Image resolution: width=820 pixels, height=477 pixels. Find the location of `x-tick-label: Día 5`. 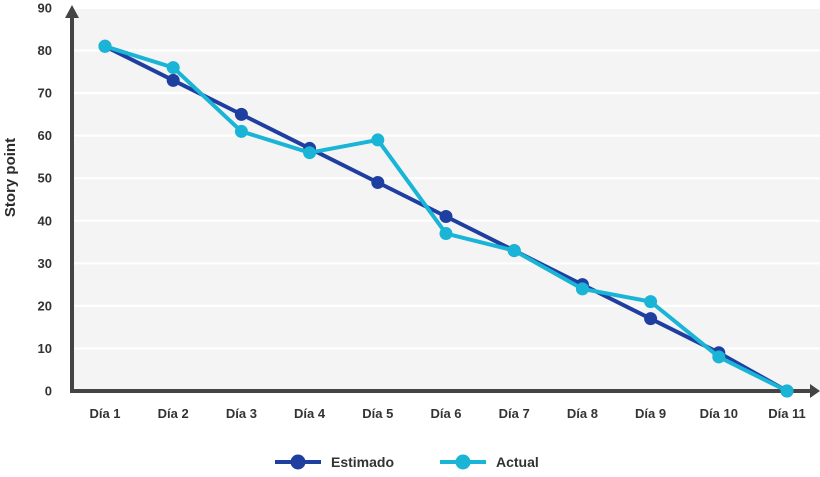

x-tick-label: Día 5 is located at coordinates (377, 413).